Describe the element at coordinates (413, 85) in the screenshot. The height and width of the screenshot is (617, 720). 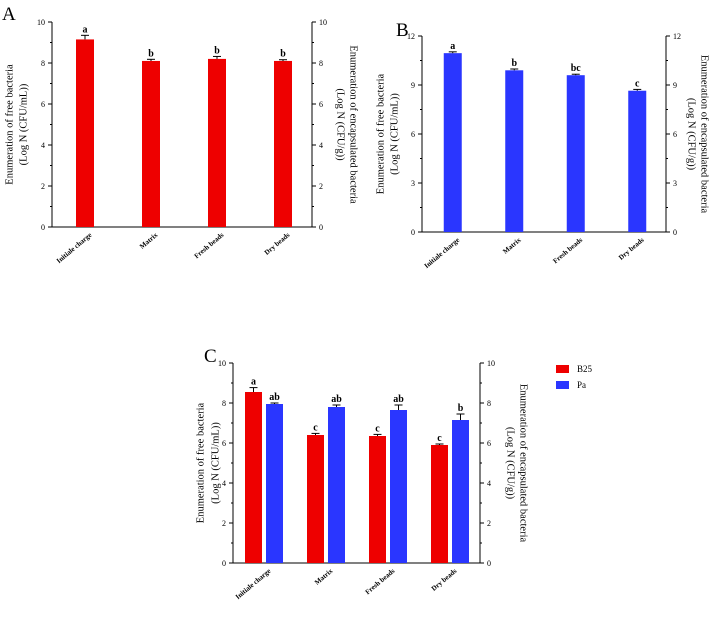
I see `y-tick-label-left: 9` at that location.